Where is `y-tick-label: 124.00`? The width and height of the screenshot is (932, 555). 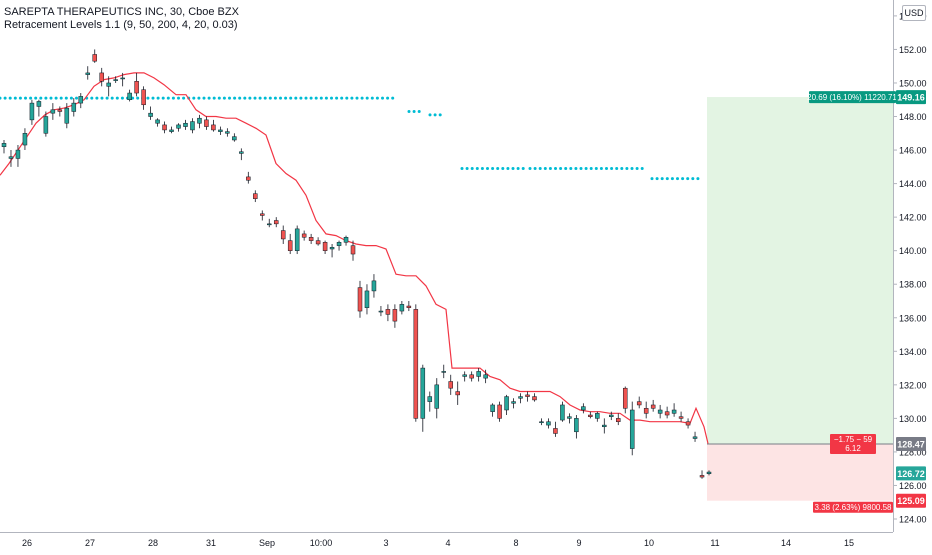 y-tick-label: 124.00 is located at coordinates (913, 520).